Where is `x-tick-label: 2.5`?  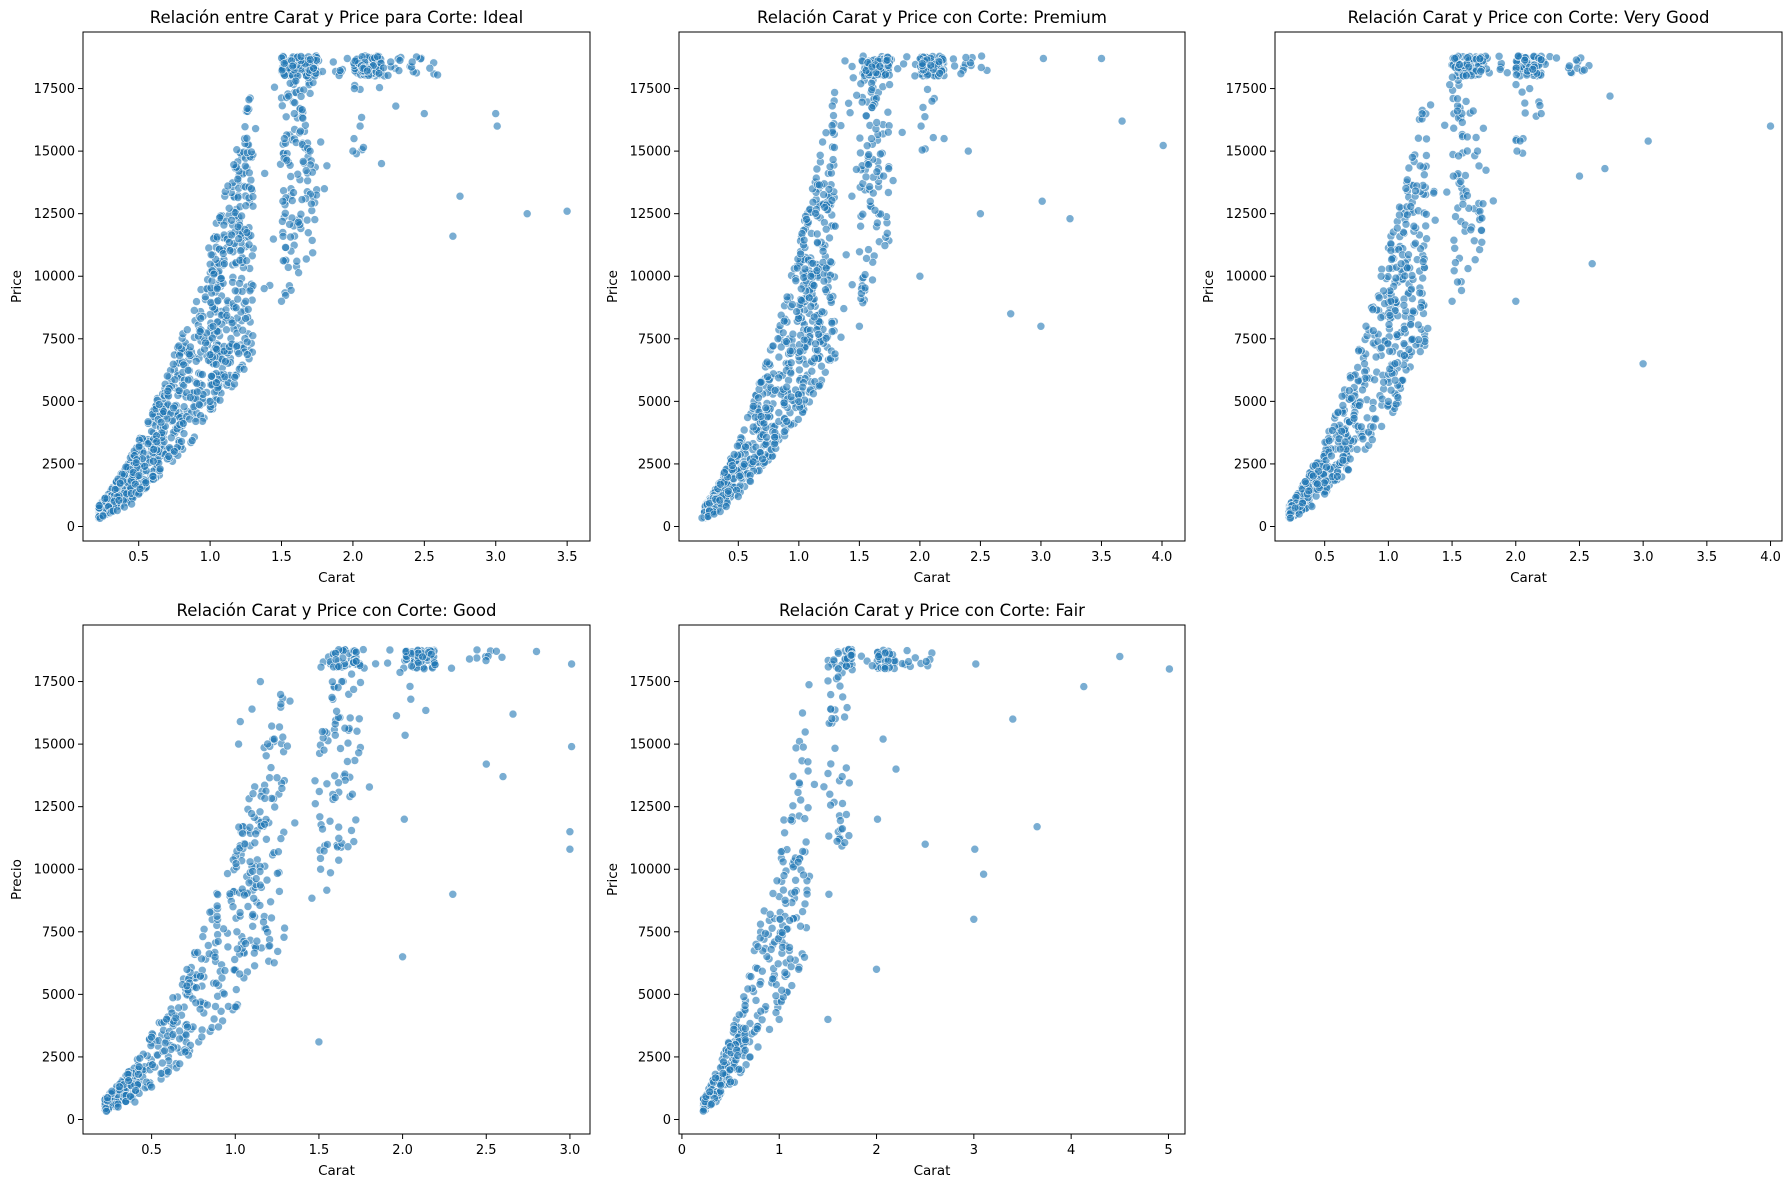
x-tick-label: 2.5 is located at coordinates (980, 557).